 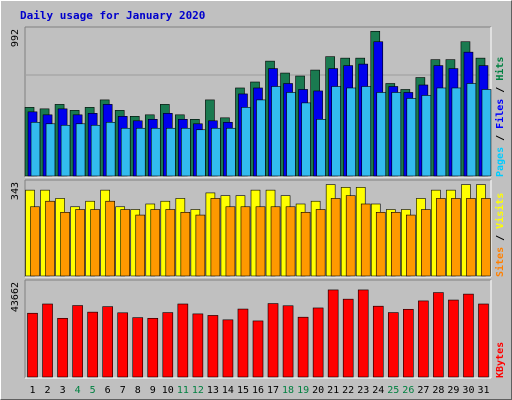 What do you see at coordinates (138, 390) in the screenshot?
I see `x-tick-label-8: 8` at bounding box center [138, 390].